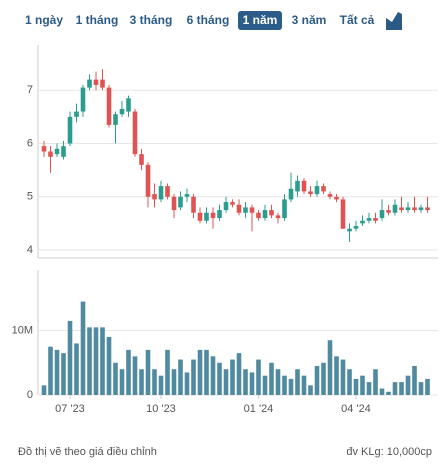  I want to click on tab: 3 năm, so click(309, 20).